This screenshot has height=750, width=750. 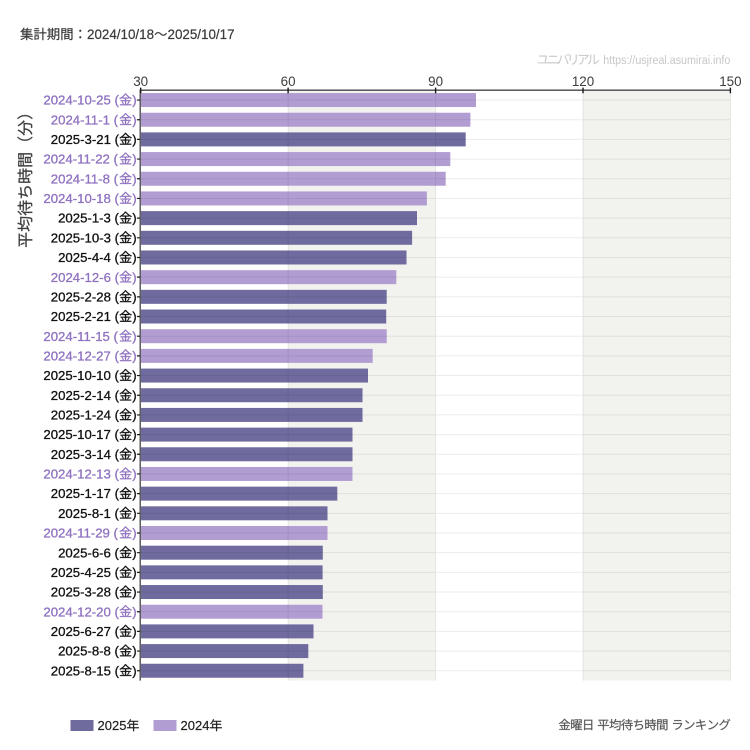 What do you see at coordinates (88, 513) in the screenshot?
I see `svg-text: 2025-8-1 (` at bounding box center [88, 513].